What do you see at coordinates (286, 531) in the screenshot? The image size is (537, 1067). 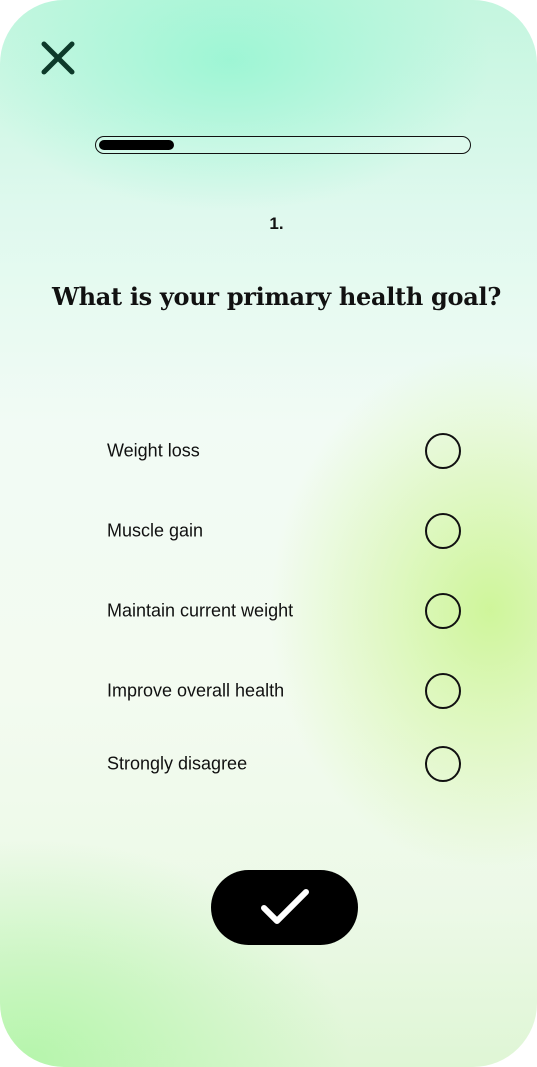 I see `option-muscle-gain: Muscle gain` at bounding box center [286, 531].